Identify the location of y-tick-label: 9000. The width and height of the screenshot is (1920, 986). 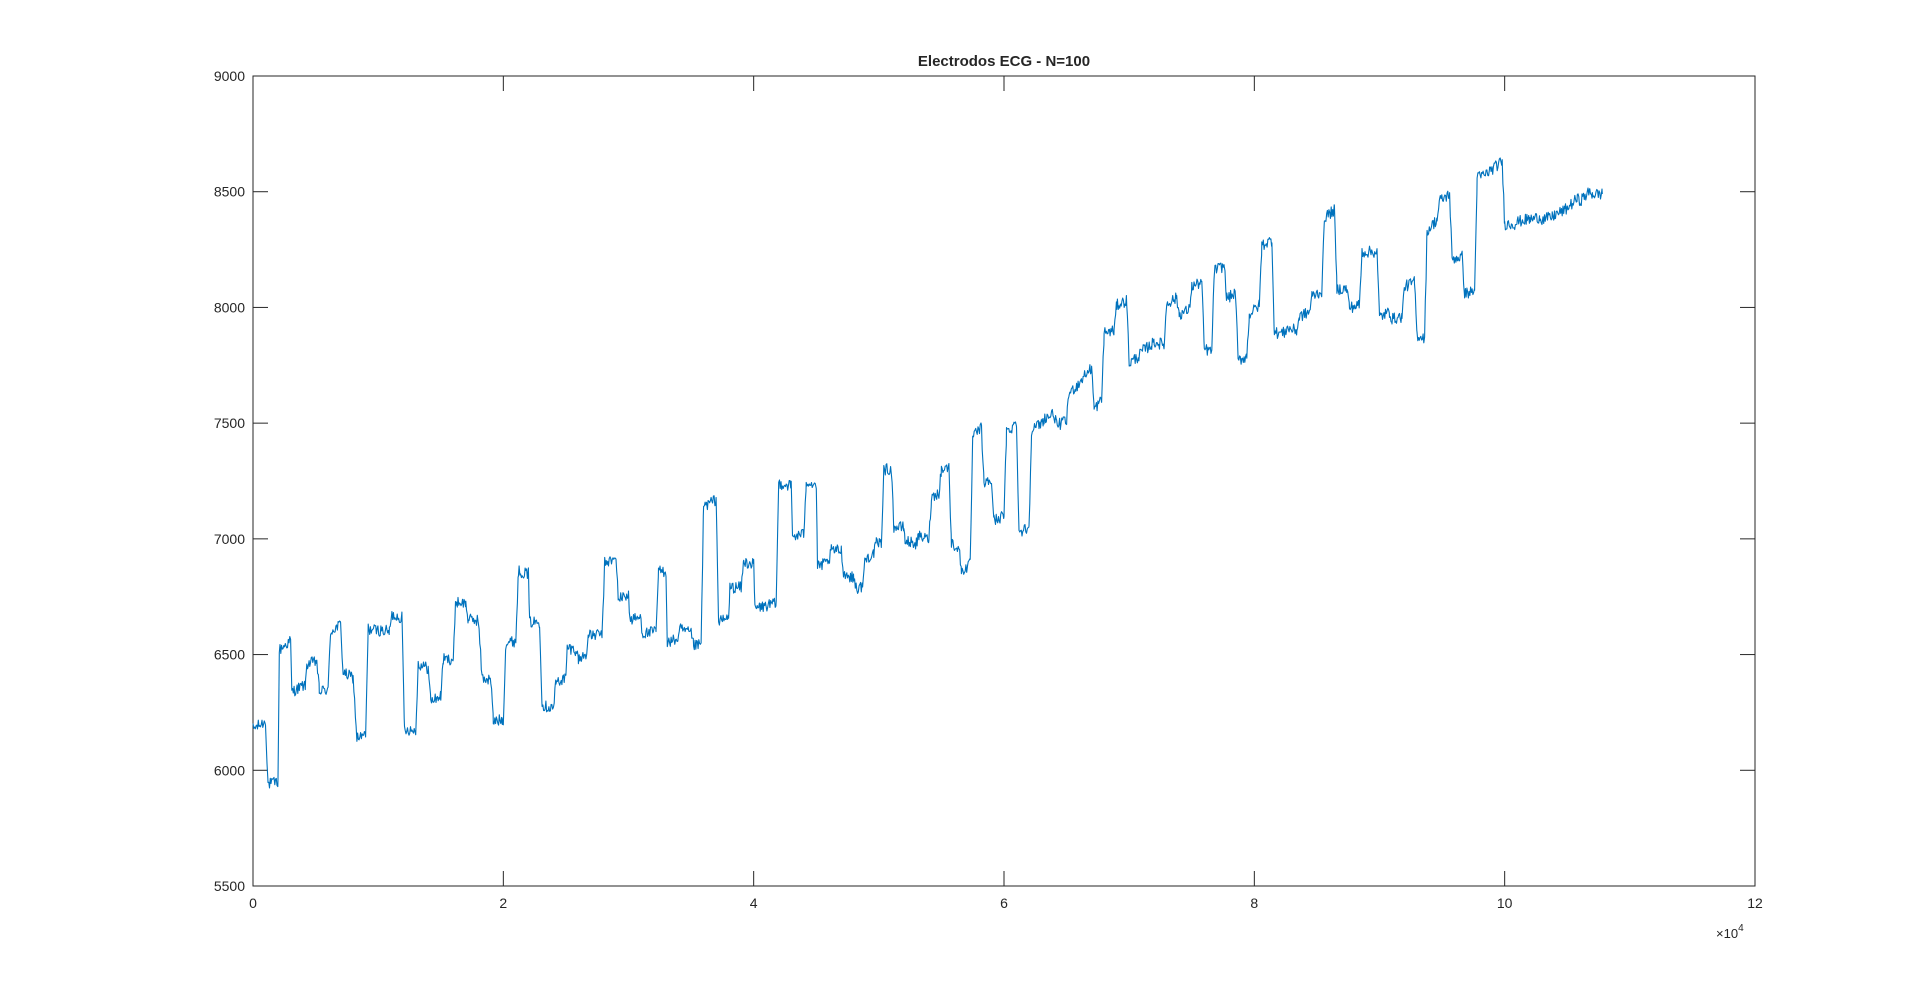
(229, 76).